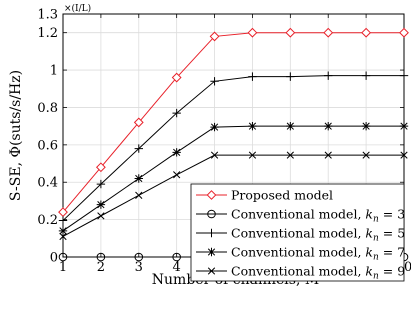 This screenshot has width=411, height=324. What do you see at coordinates (16, 135) in the screenshot?
I see `y-axis-title: S-SE, Φ(suts/s/Hz)` at bounding box center [16, 135].